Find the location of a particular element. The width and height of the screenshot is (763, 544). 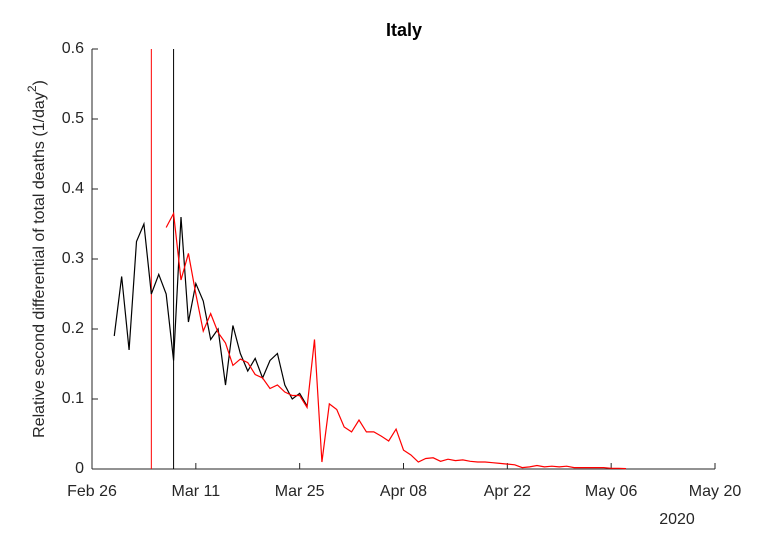

data-line is located at coordinates (210, 311).